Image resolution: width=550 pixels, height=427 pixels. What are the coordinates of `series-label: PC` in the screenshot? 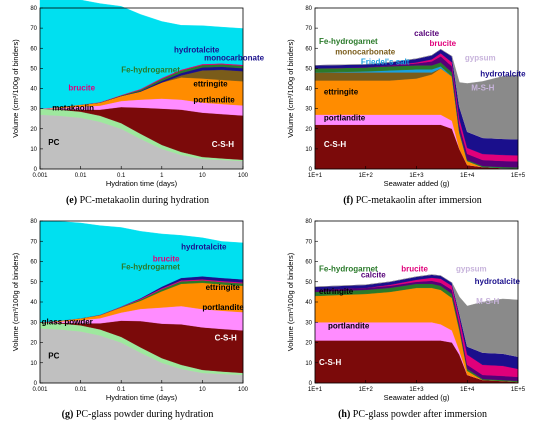 It's located at (53, 142).